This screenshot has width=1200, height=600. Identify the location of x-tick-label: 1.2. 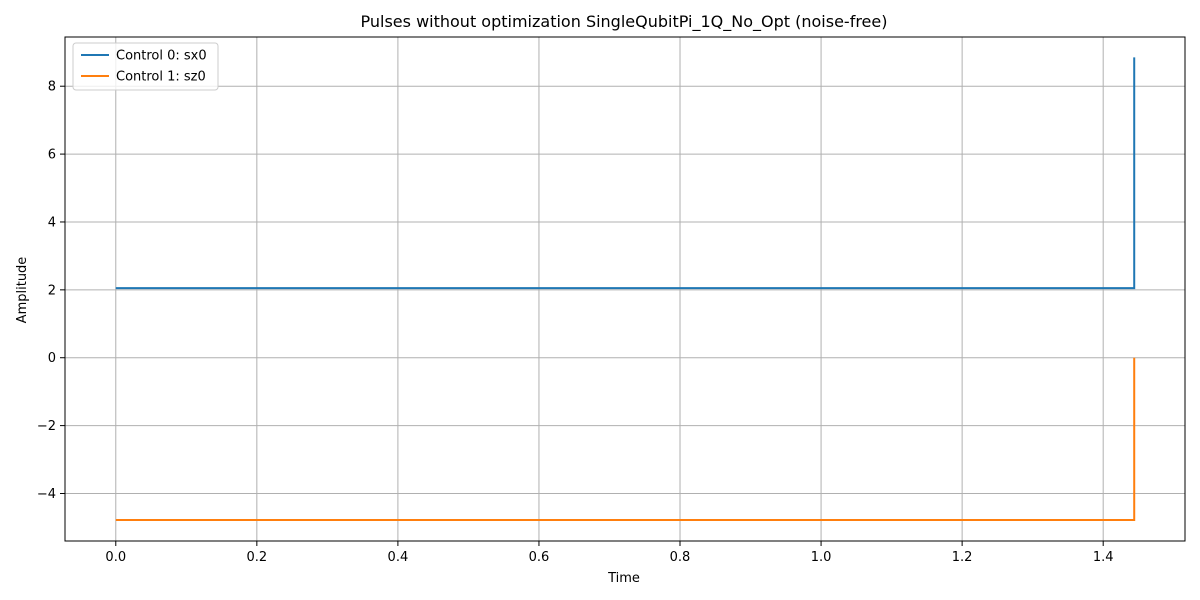
(962, 557).